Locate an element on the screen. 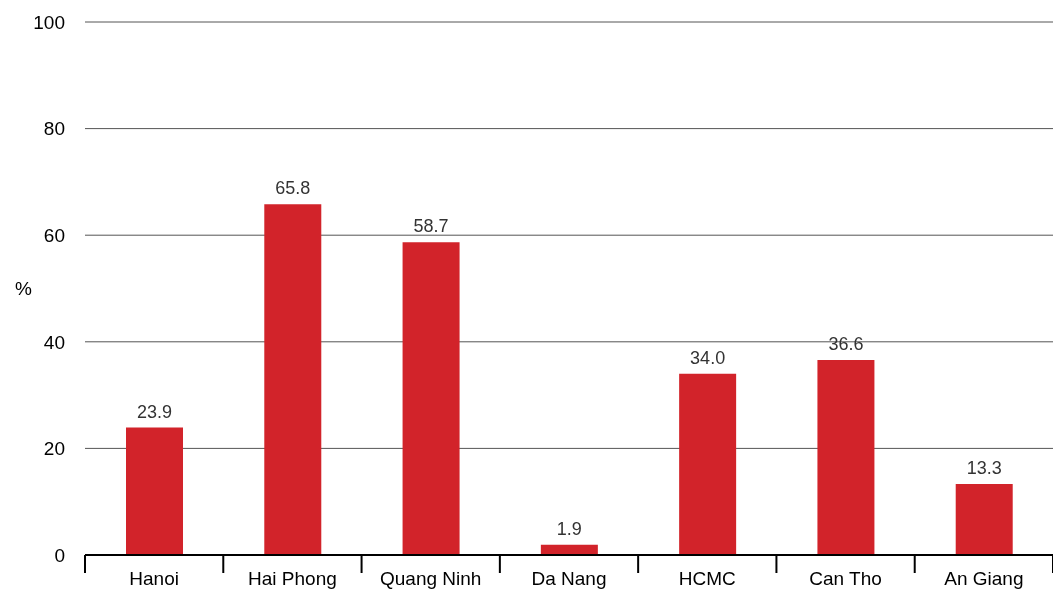  x-tick-label: An Giang is located at coordinates (984, 578).